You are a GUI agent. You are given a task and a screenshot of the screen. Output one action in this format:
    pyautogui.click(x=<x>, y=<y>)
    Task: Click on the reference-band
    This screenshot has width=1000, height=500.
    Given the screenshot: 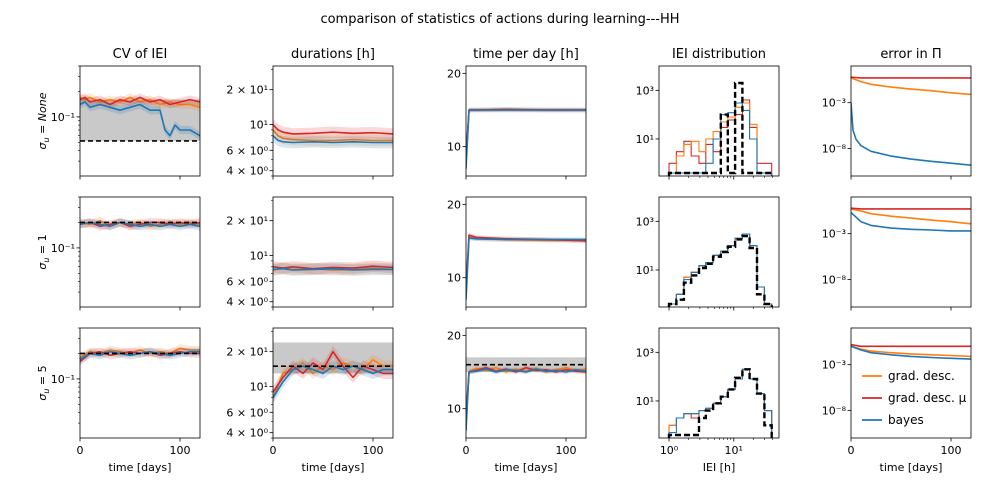 What is the action you would take?
    pyautogui.click(x=140, y=120)
    